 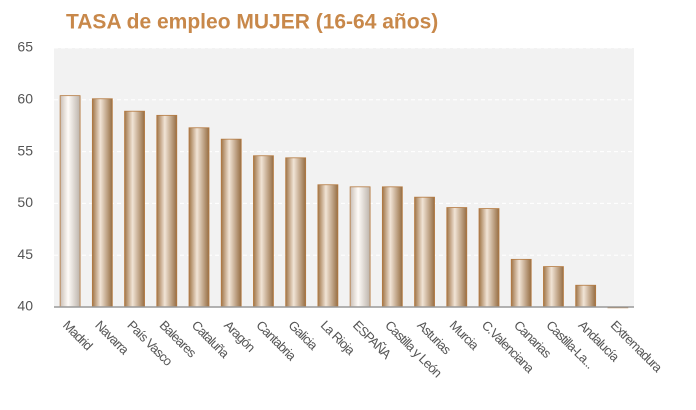 What do you see at coordinates (25, 306) in the screenshot?
I see `y-tick-label: 40` at bounding box center [25, 306].